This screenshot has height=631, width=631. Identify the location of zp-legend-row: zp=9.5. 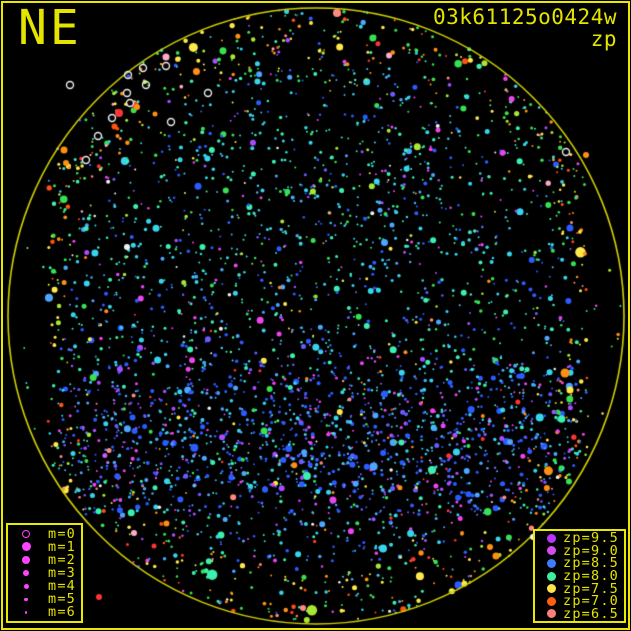
(579, 538).